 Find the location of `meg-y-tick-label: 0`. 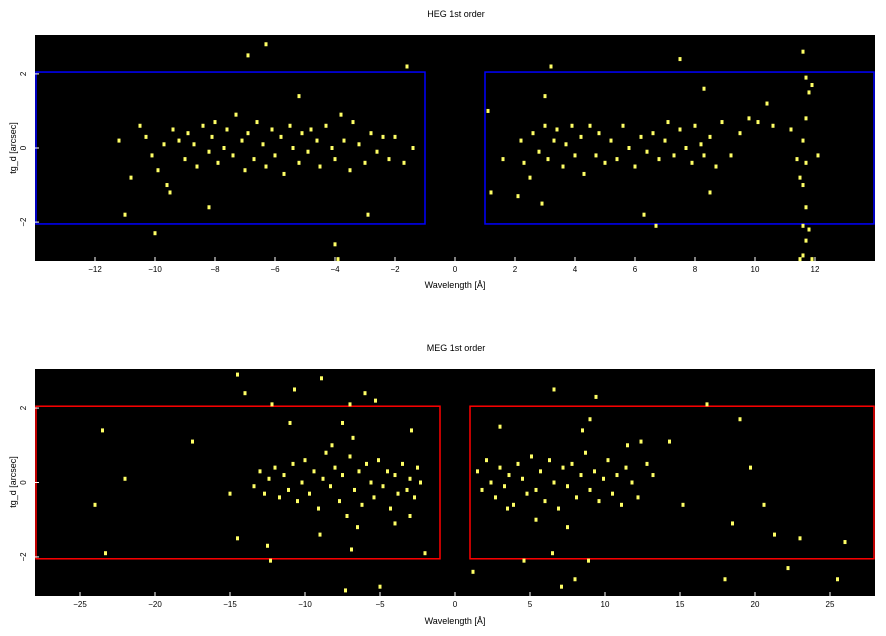

meg-y-tick-label: 0 is located at coordinates (23, 482).